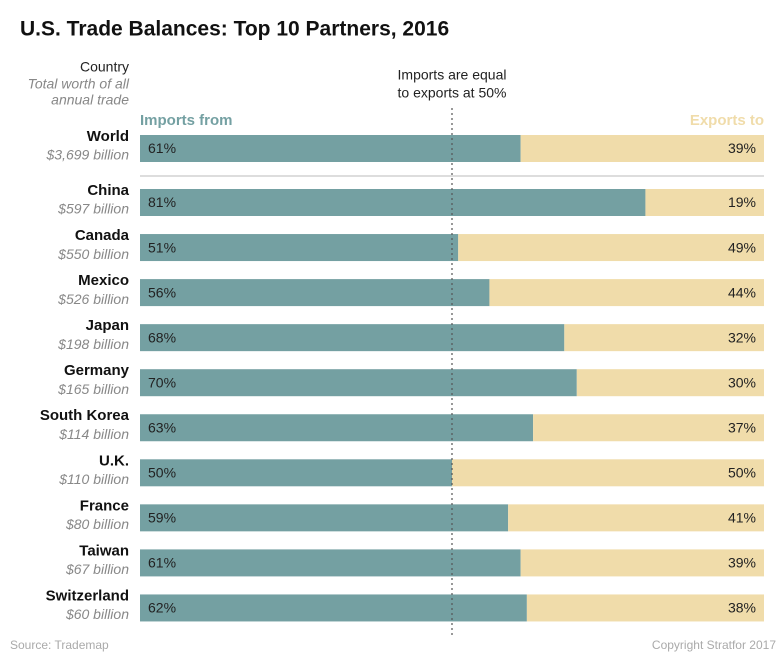  What do you see at coordinates (162, 427) in the screenshot?
I see `value-label: 63%` at bounding box center [162, 427].